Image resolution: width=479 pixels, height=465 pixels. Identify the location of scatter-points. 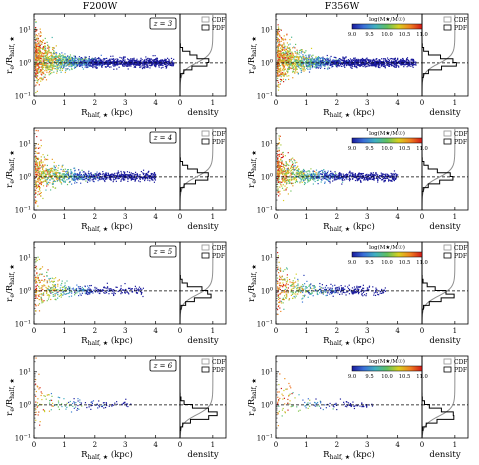
(95, 168).